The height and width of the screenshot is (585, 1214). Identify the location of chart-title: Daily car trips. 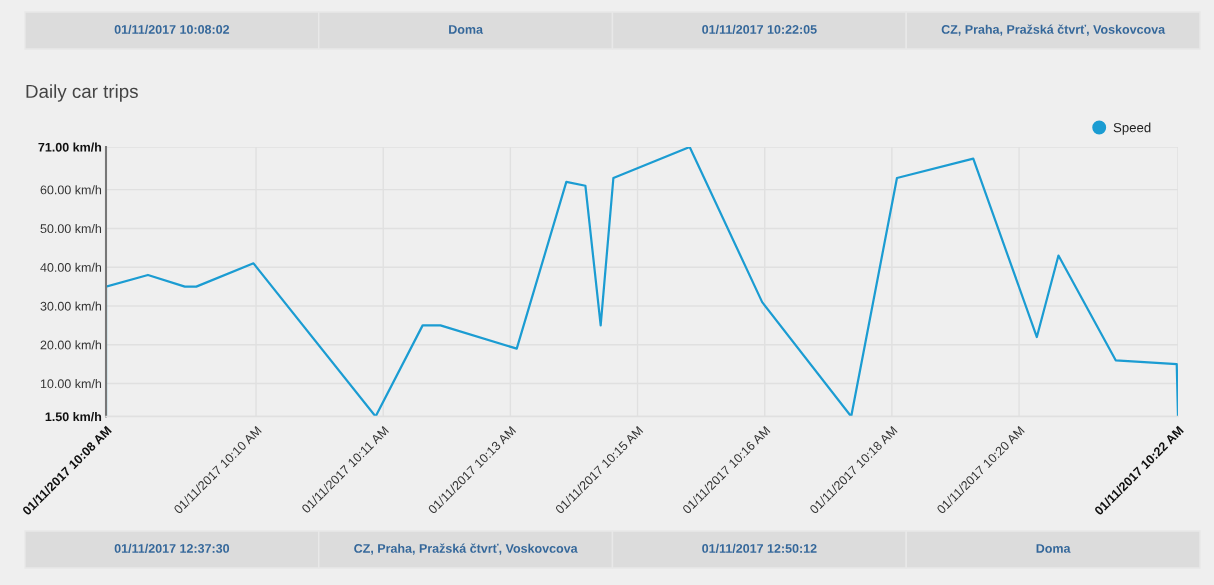
(82, 93).